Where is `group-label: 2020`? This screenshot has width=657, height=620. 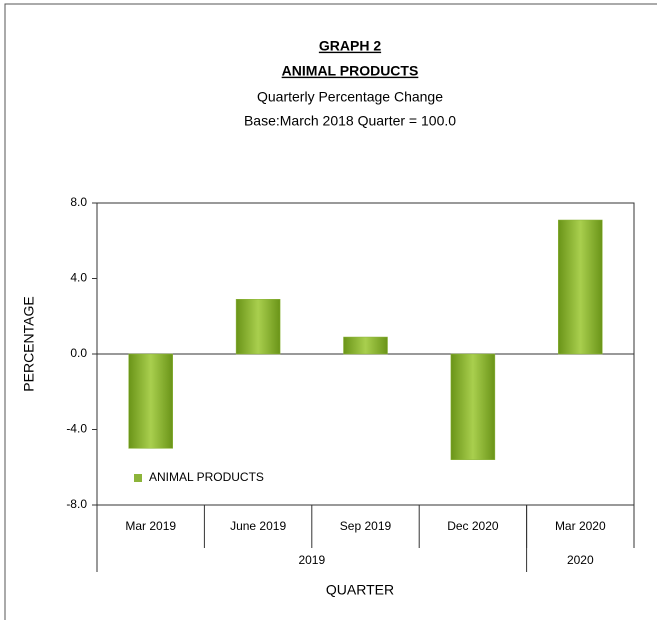 group-label: 2020 is located at coordinates (580, 560).